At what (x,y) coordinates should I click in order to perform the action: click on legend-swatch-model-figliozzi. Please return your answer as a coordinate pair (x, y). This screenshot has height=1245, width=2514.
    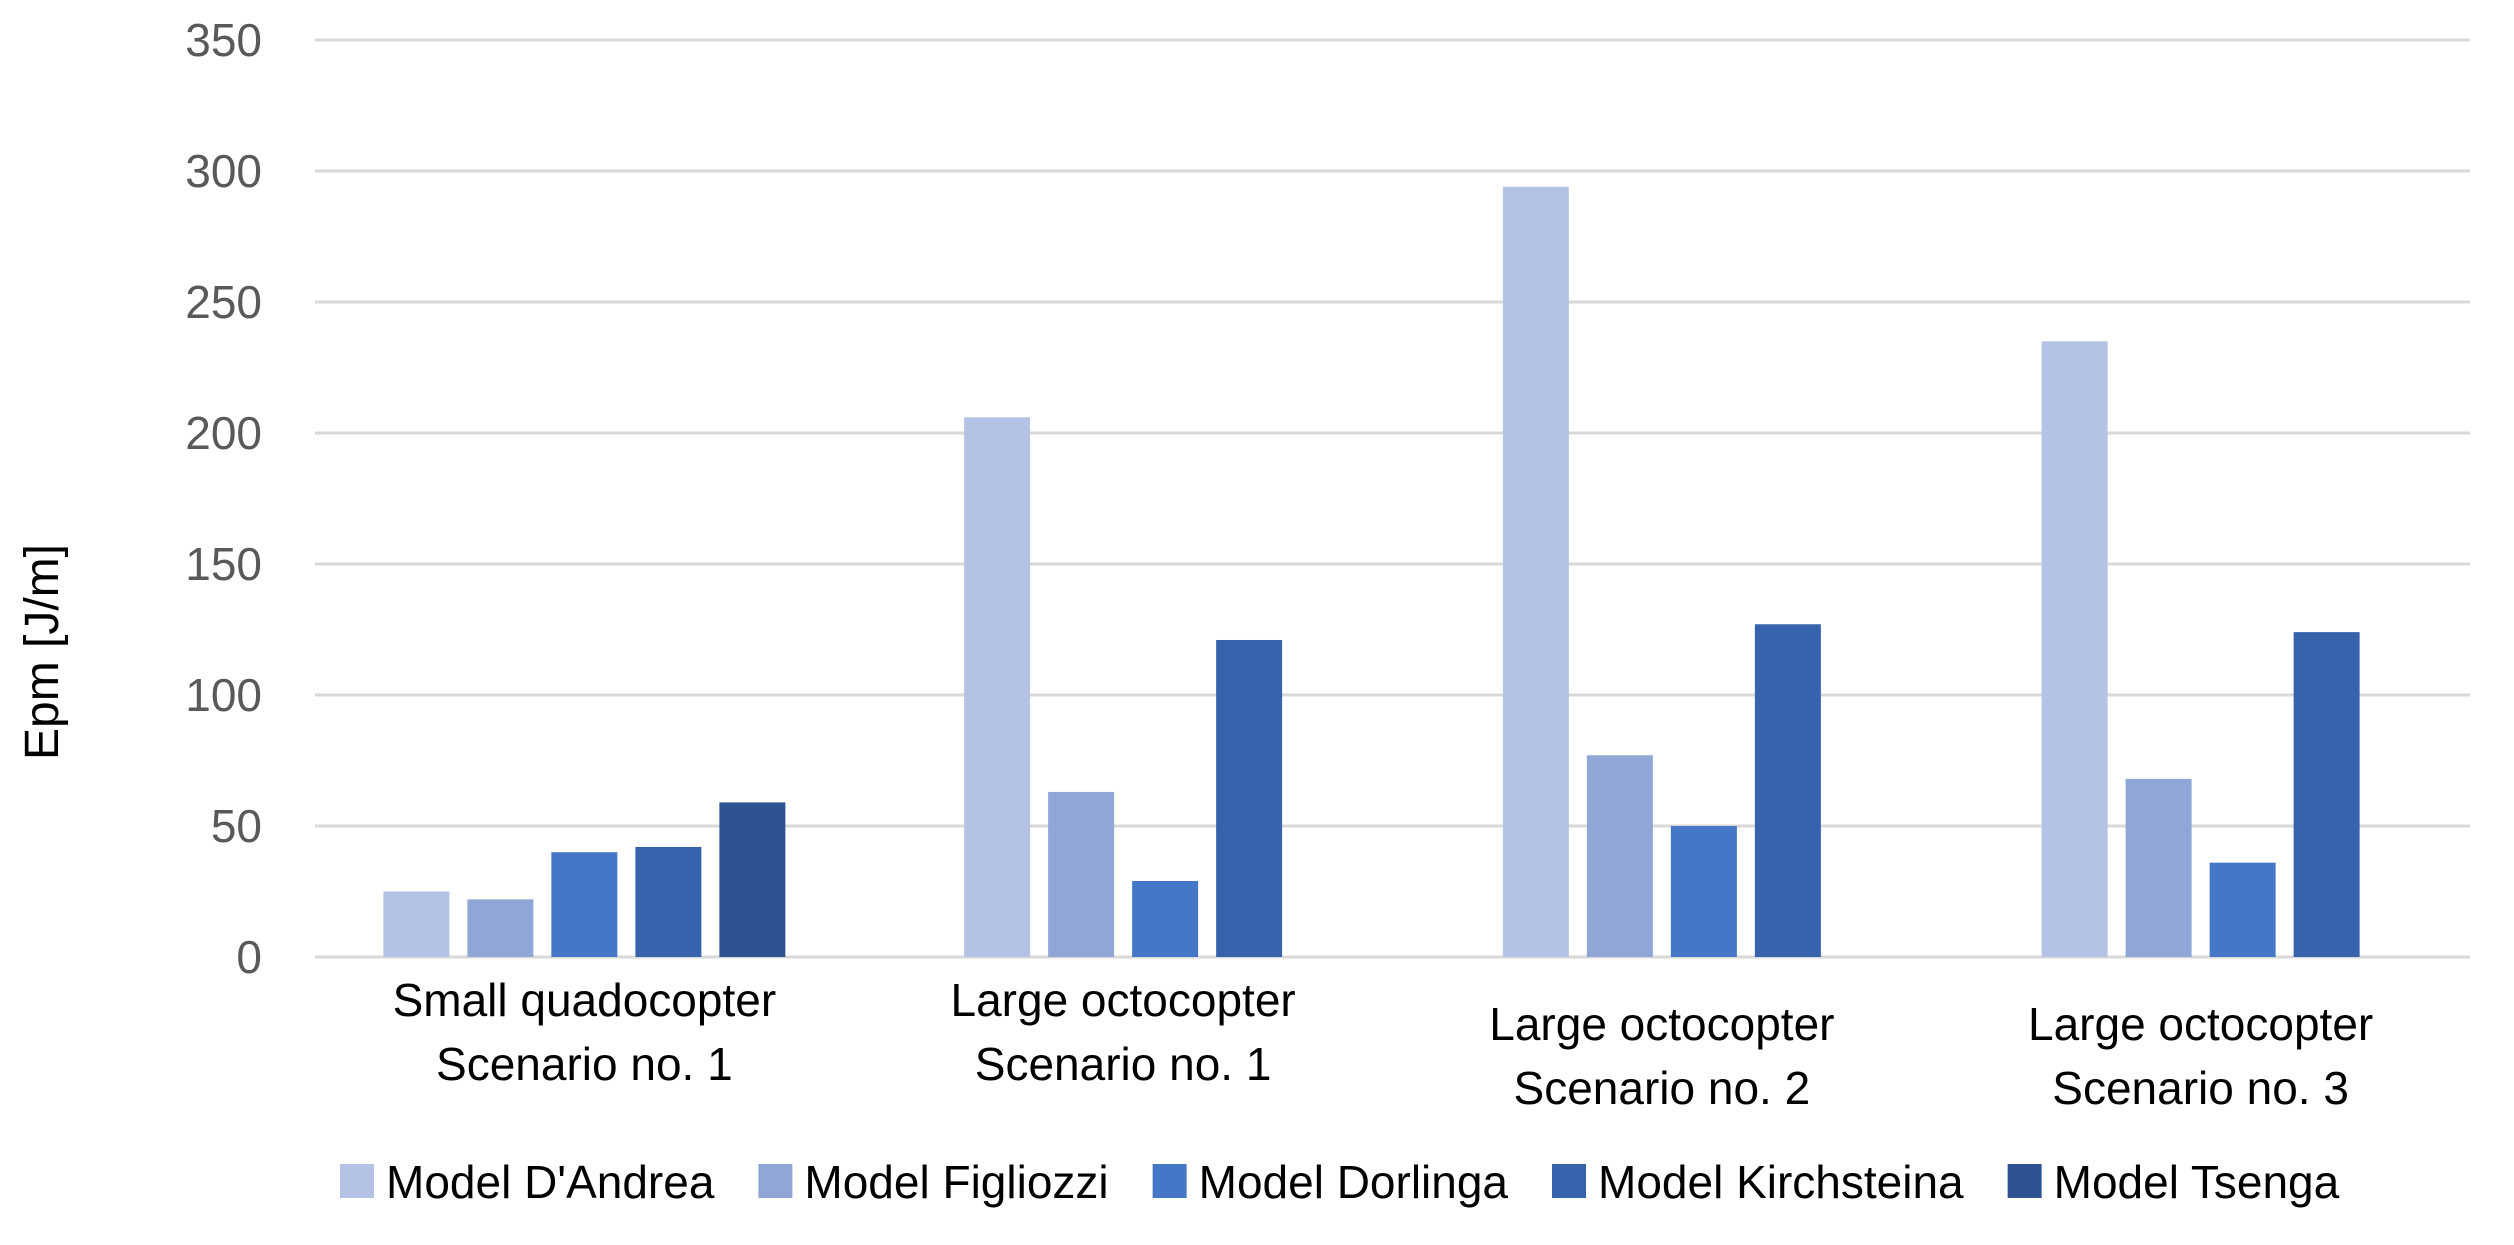
    Looking at the image, I should click on (775, 1181).